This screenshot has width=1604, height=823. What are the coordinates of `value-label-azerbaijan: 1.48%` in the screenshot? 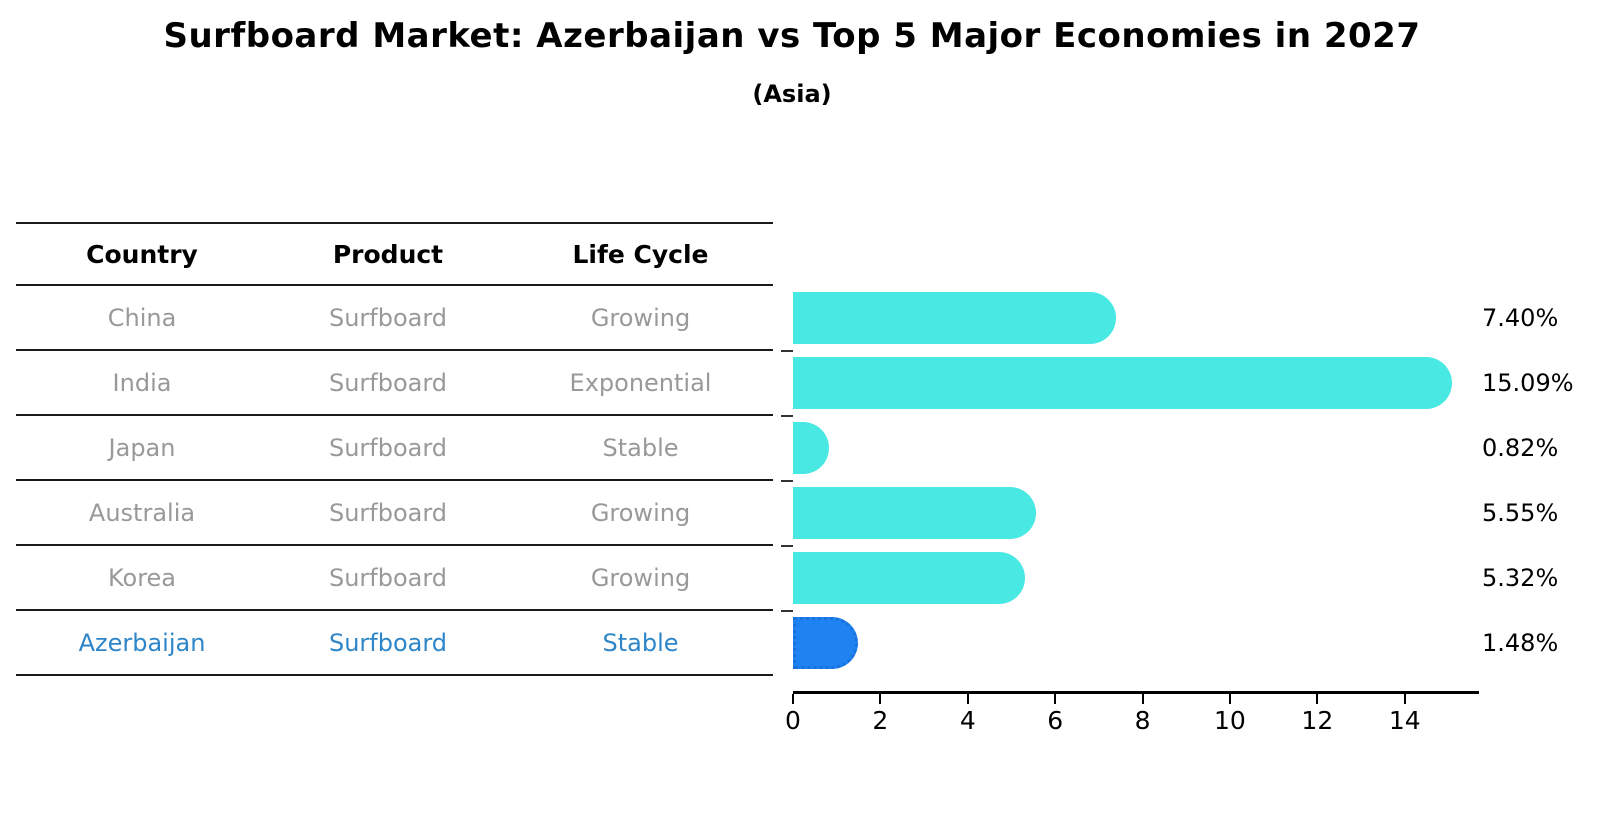 It's located at (1520, 643).